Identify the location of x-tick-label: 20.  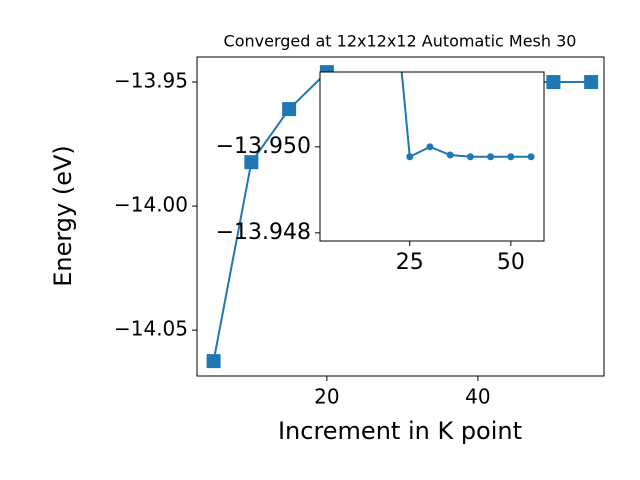
(326, 397).